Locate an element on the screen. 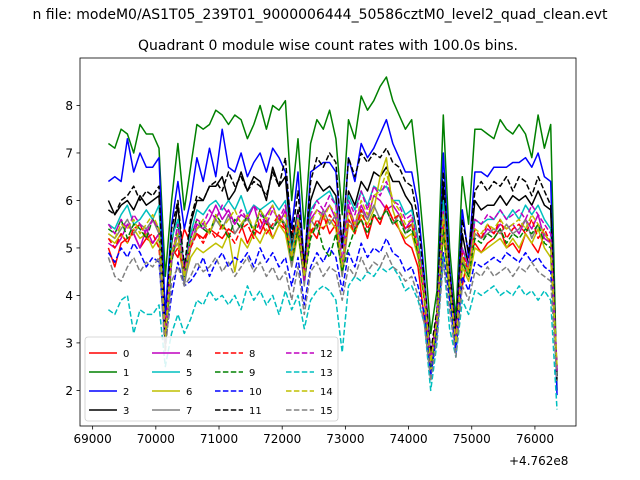  legend-label-3: 3 is located at coordinates (126, 411).